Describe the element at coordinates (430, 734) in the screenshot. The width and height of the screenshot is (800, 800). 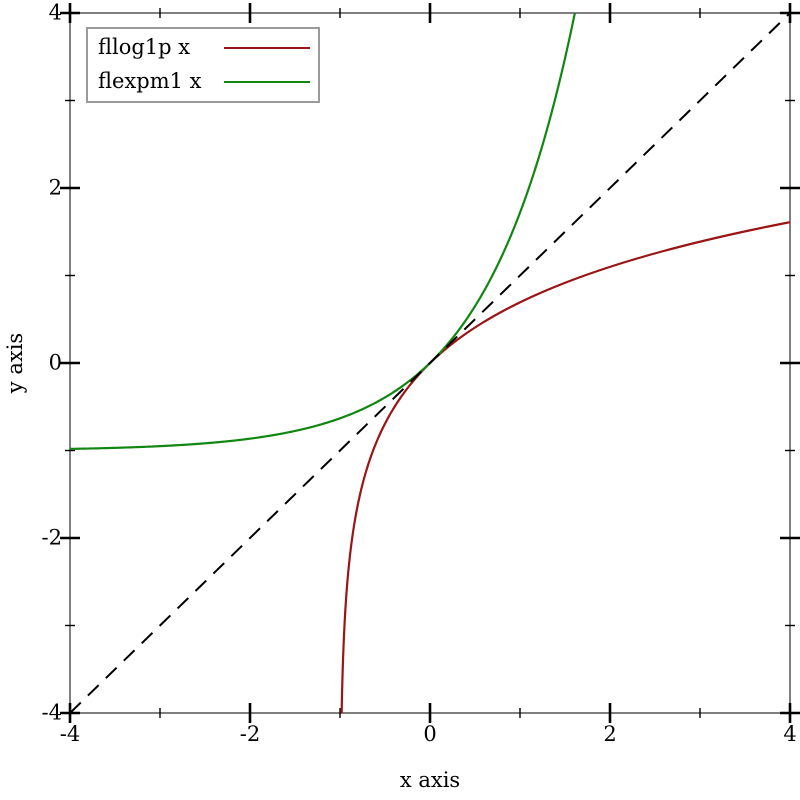
I see `x-tick-label: 0` at that location.